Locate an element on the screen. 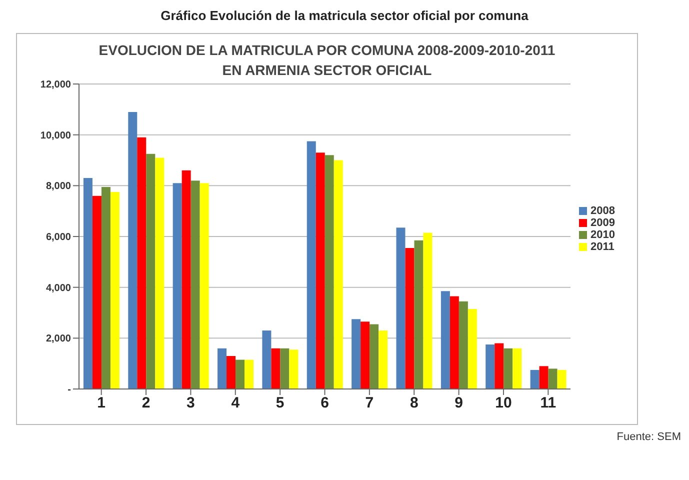 This screenshot has height=480, width=689. x-tick-label: 8 is located at coordinates (414, 403).